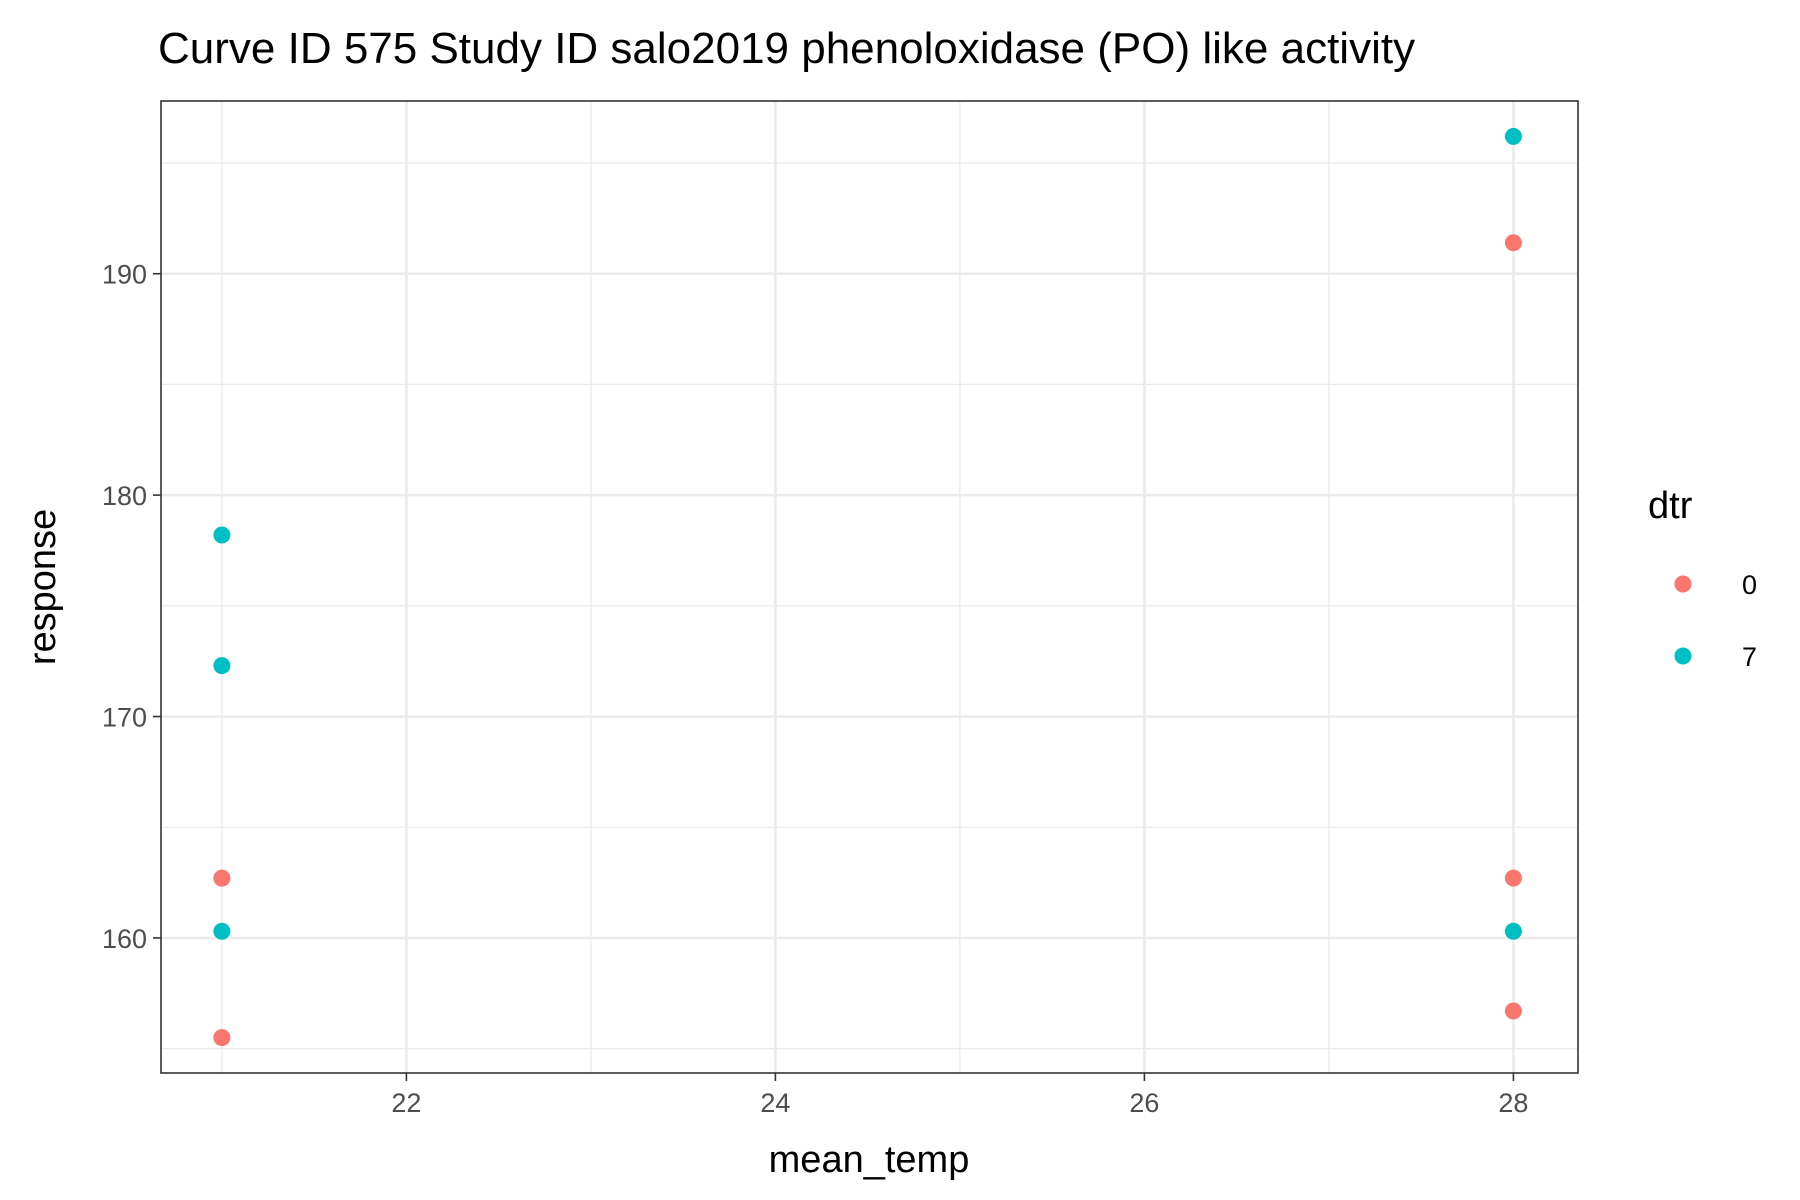  What do you see at coordinates (124, 939) in the screenshot?
I see `y-tick-label: 160` at bounding box center [124, 939].